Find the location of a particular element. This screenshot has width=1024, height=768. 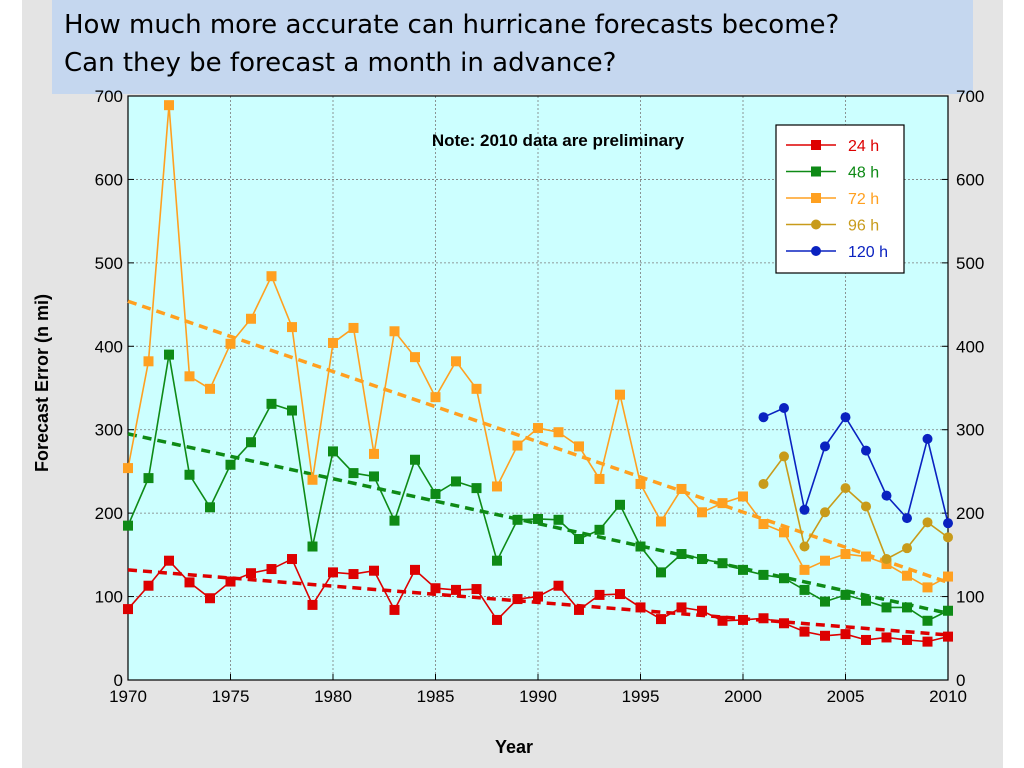

legend-label-120h: 120 h is located at coordinates (868, 252).